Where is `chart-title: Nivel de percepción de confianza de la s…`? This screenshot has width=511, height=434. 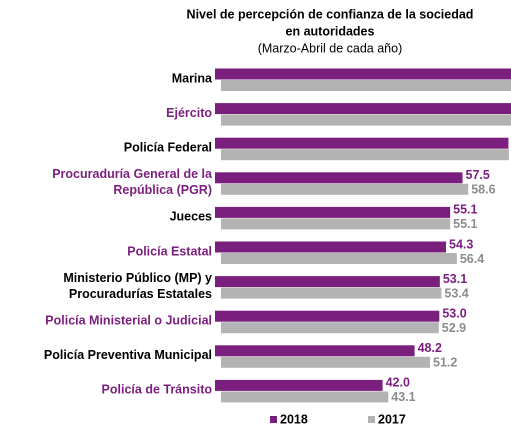
chart-title: Nivel de percepción de confianza de la s… is located at coordinates (330, 14).